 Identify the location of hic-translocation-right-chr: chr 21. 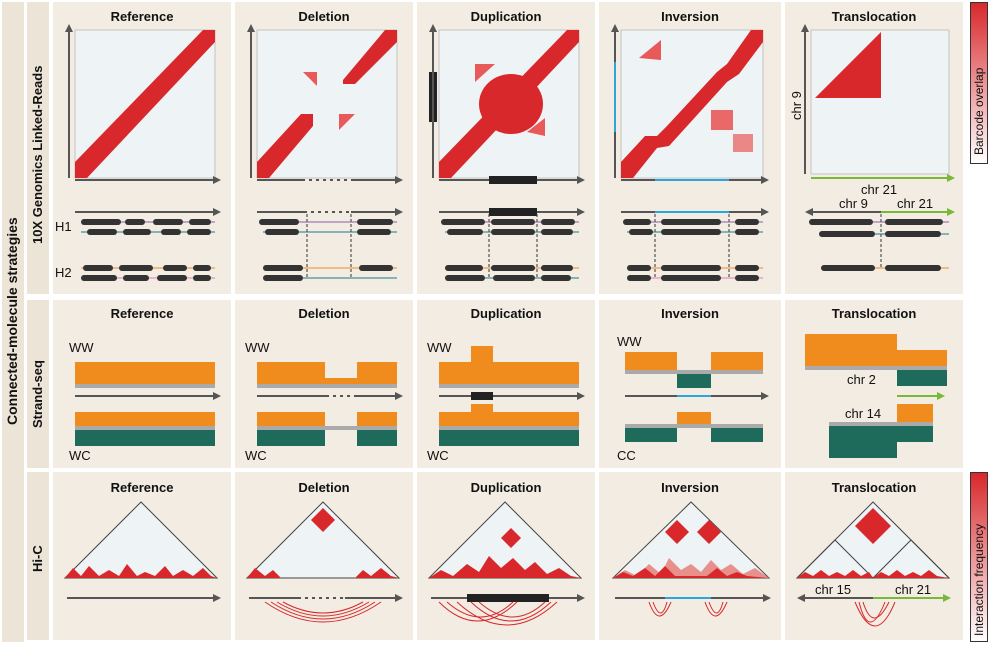
(913, 589).